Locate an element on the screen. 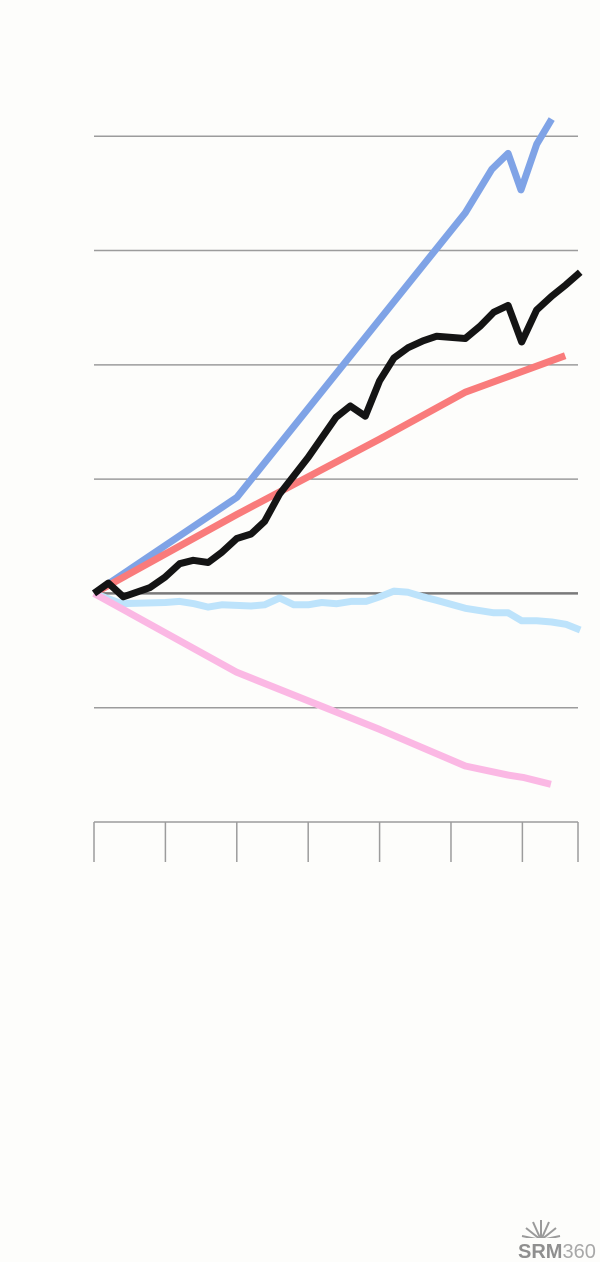 The image size is (600, 1262). logo-text: SRM360 is located at coordinates (557, 1251).